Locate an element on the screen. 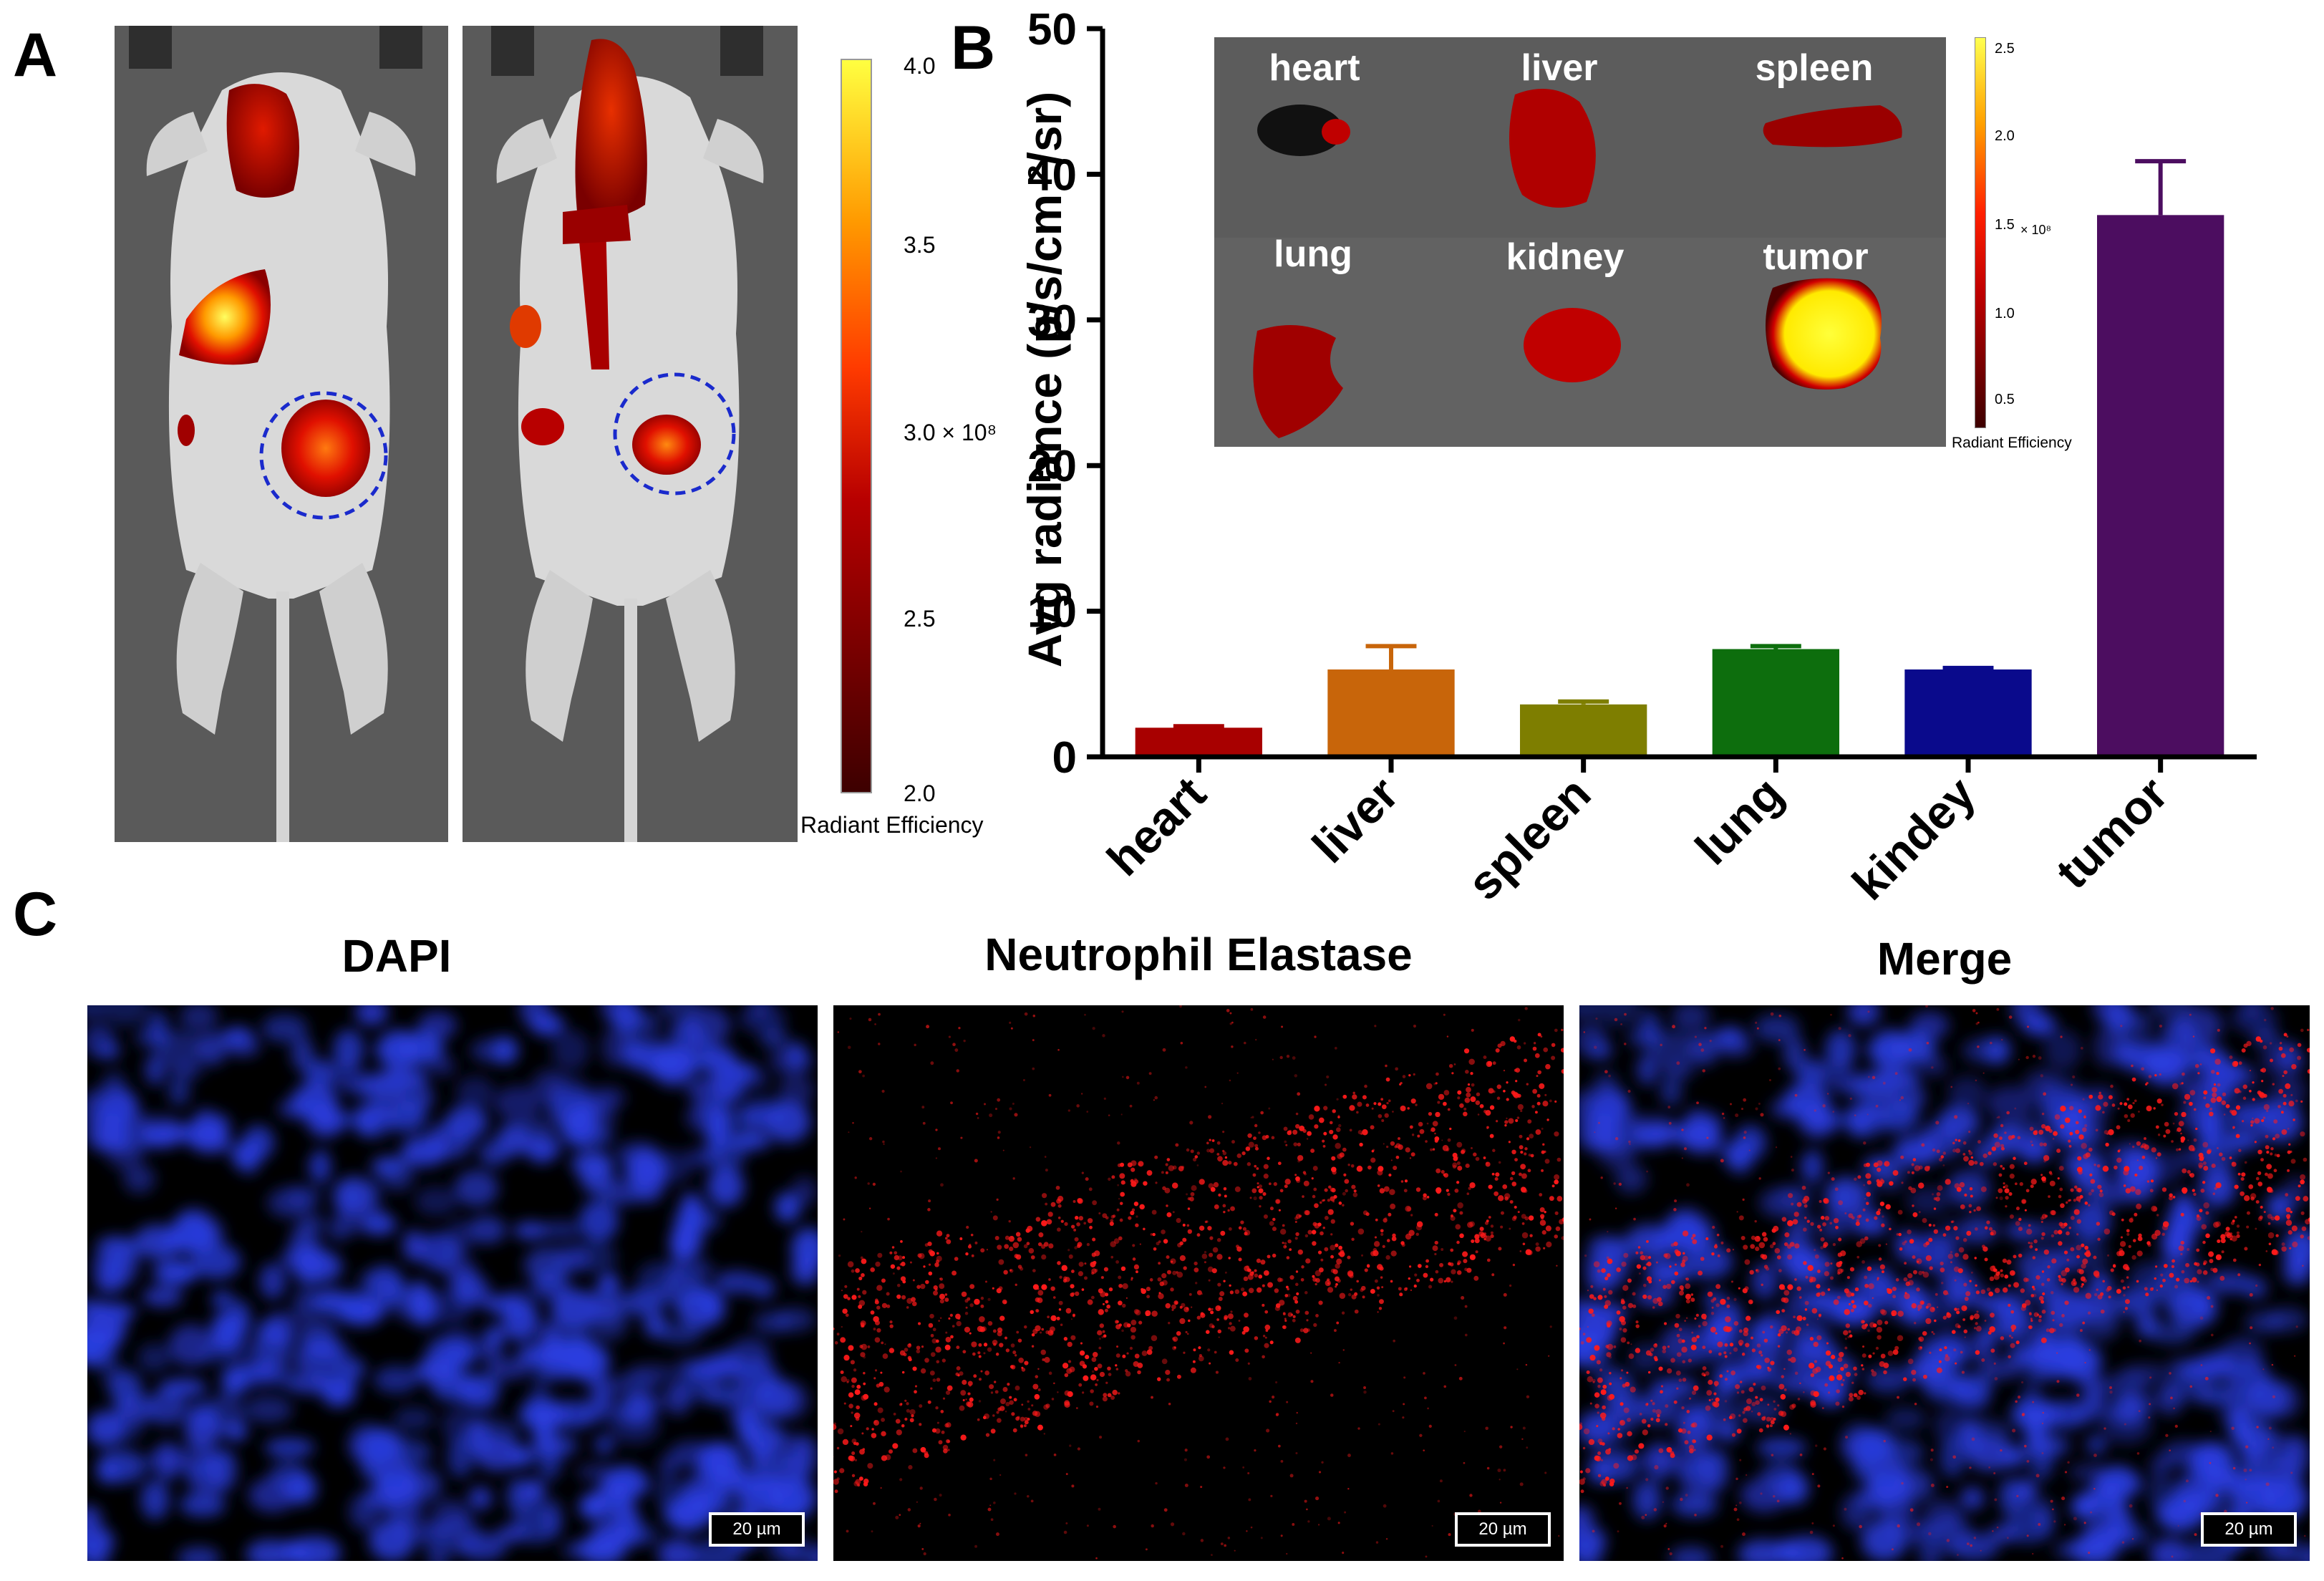 This screenshot has height=1581, width=2324. inset-colorbar-tick-5: 0.5 is located at coordinates (2005, 399).